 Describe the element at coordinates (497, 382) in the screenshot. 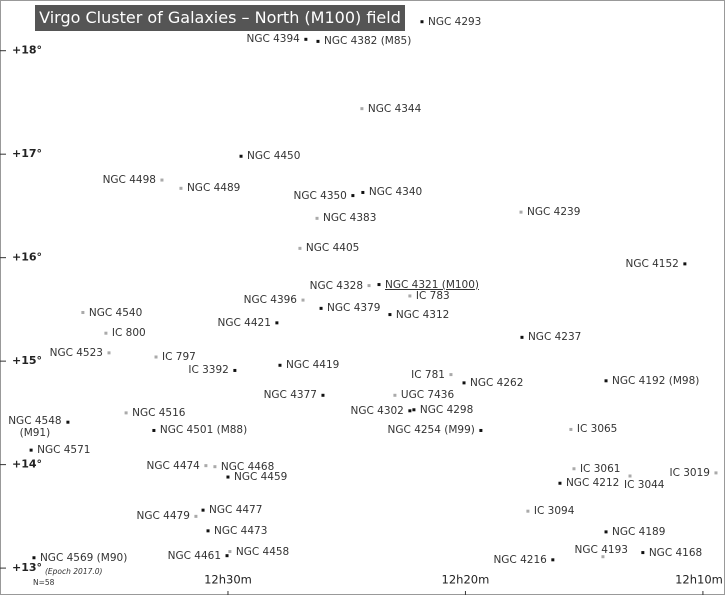

I see `galaxy-label: NGC 4262` at that location.